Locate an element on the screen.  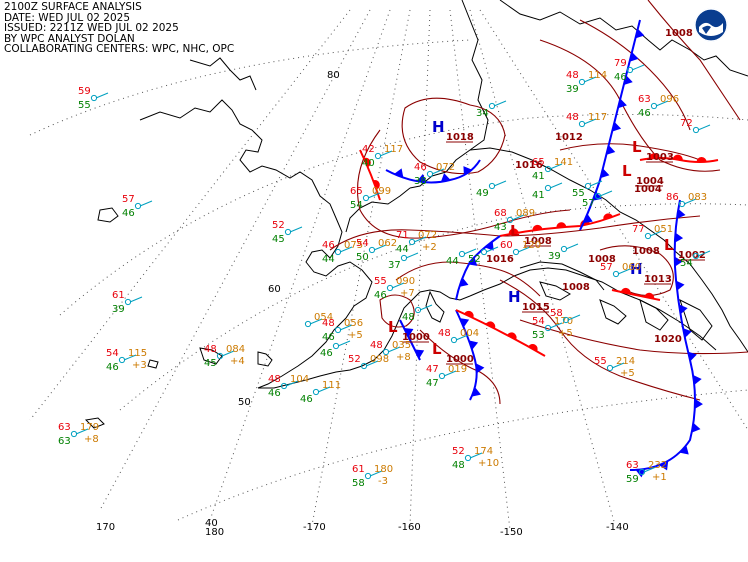
station-pressure: 075 is located at coordinates (353, 245).